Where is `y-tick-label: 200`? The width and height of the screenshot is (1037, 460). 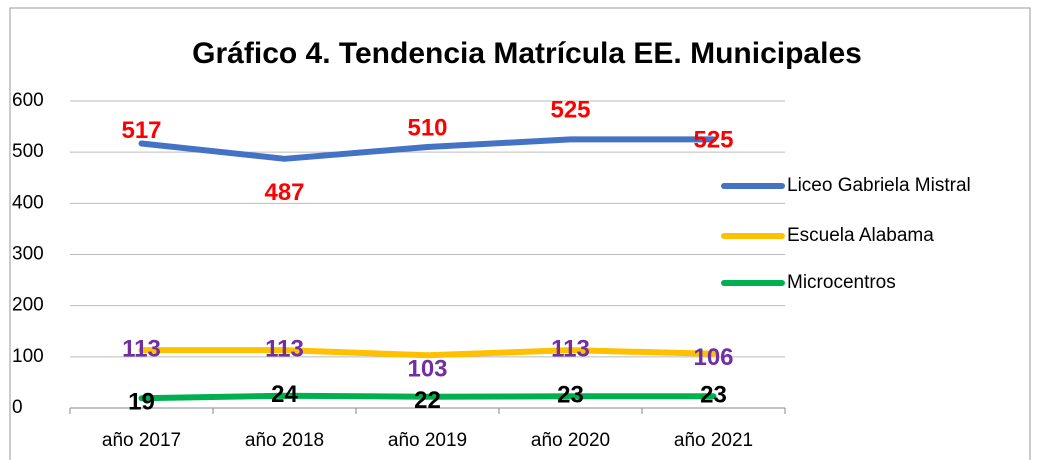
y-tick-label: 200 is located at coordinates (28, 305).